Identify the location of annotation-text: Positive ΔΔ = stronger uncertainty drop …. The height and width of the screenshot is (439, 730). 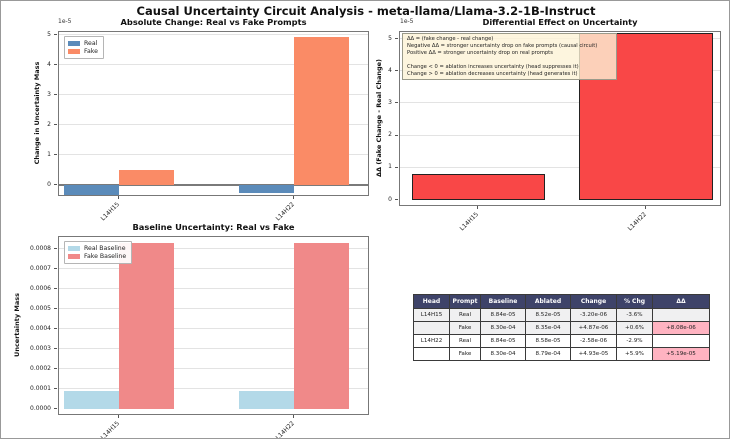
(480, 52).